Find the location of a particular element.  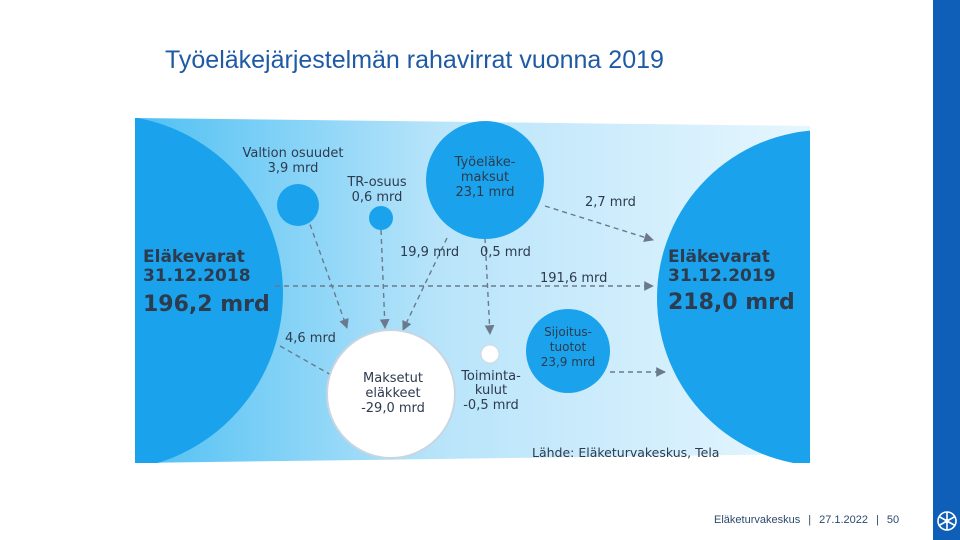

footer-date: 27.1.2022 is located at coordinates (844, 520).